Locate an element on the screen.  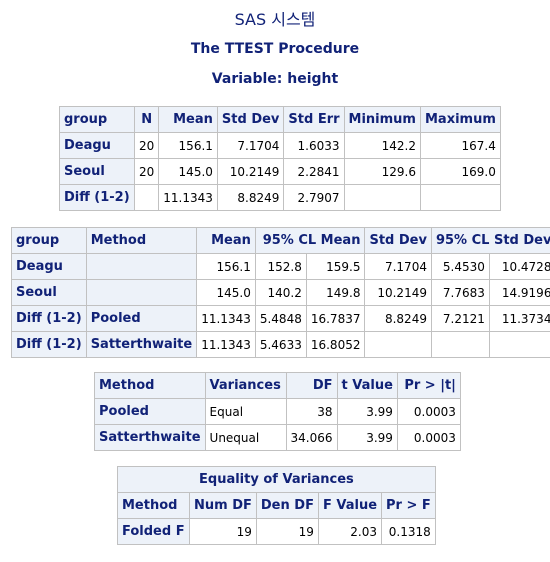
column-header: DF is located at coordinates (311, 385).